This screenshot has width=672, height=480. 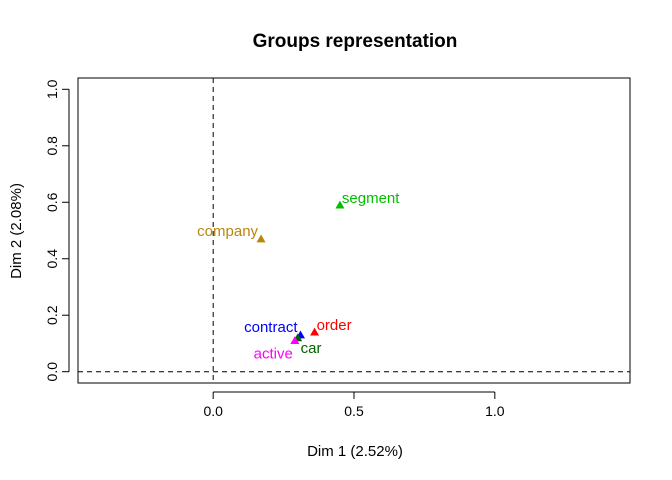 I want to click on y-tick-label: 0.2, so click(x=52, y=315).